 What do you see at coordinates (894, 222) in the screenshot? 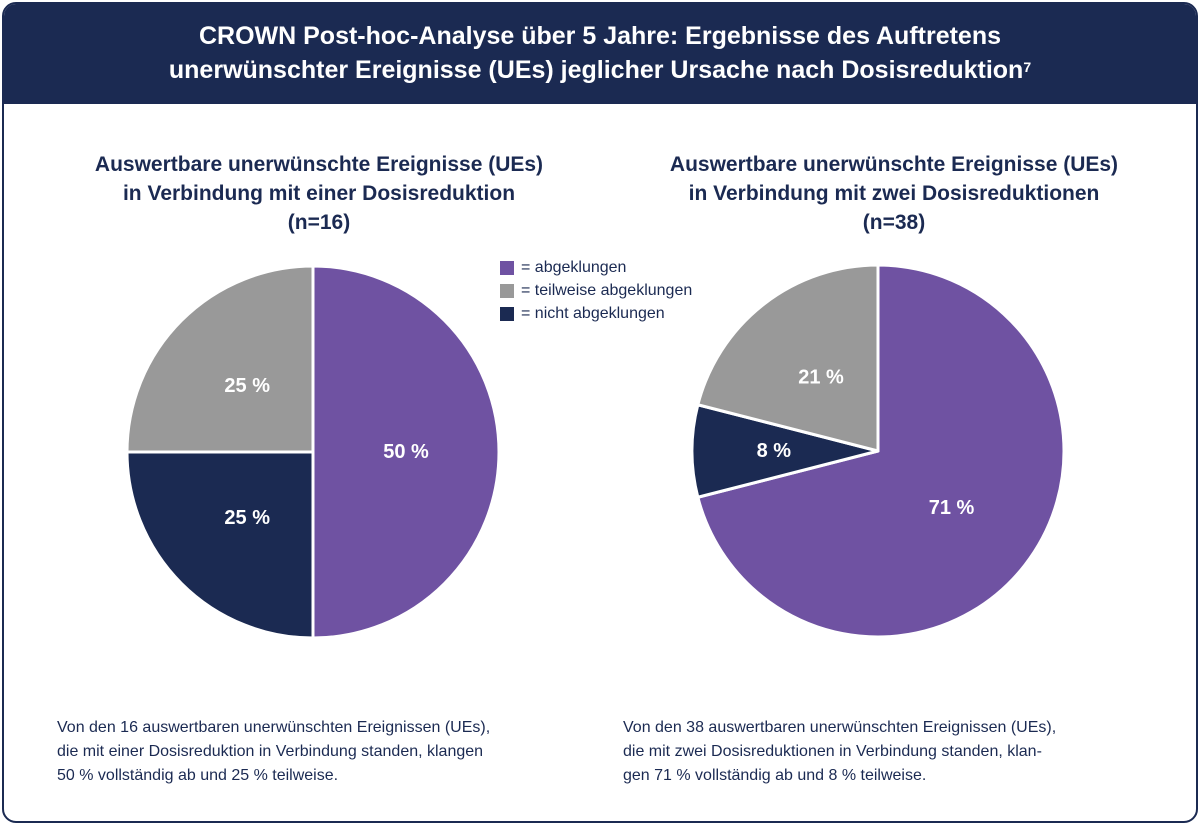
I see `chart-title-right-line3: (n=38)` at bounding box center [894, 222].